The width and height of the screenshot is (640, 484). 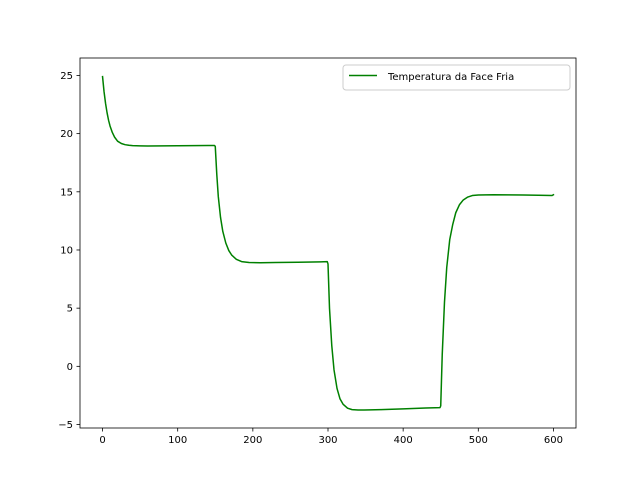 I want to click on x-tick-label: 200, so click(x=252, y=440).